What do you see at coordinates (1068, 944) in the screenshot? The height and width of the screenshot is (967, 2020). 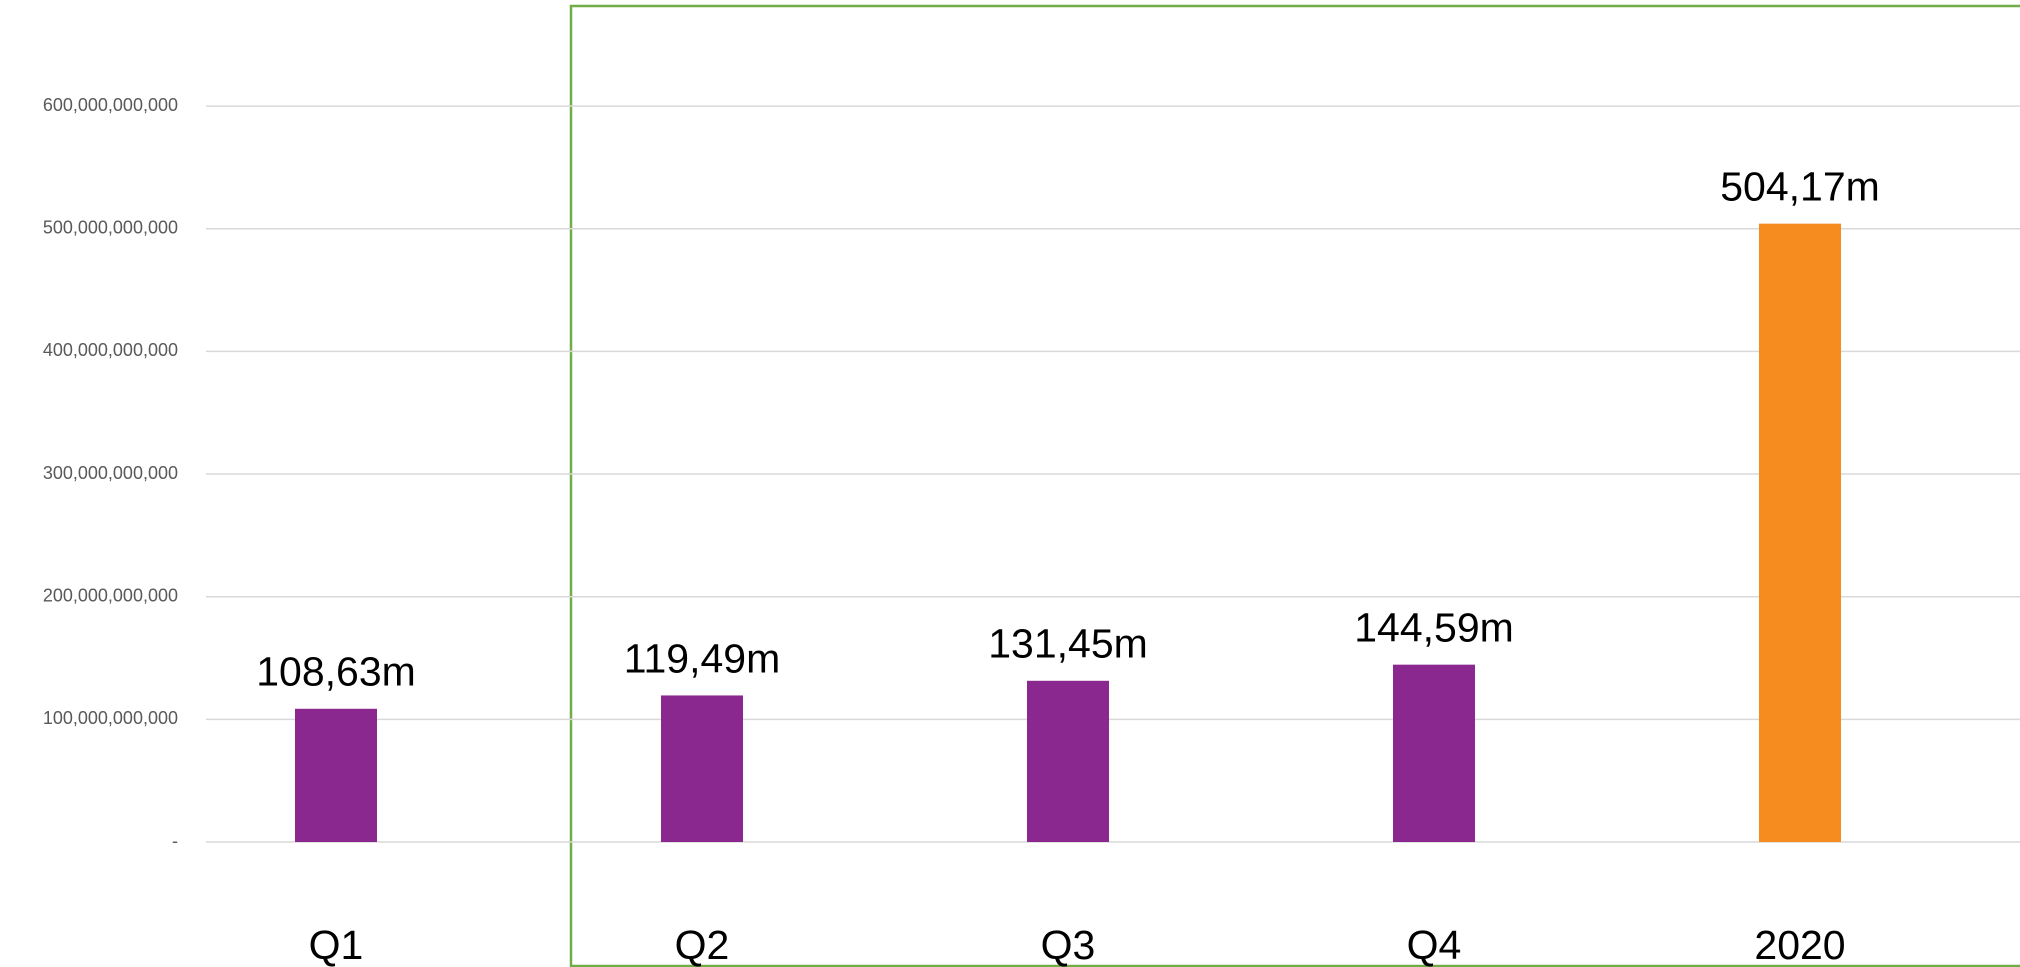 I see `x-tick-label: Q3` at bounding box center [1068, 944].